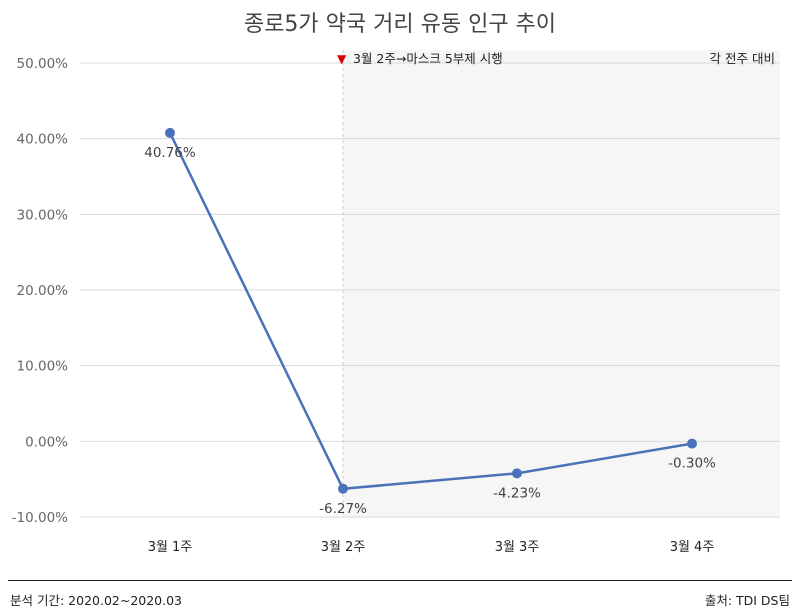 The height and width of the screenshot is (612, 800). Describe the element at coordinates (43, 291) in the screenshot. I see `y-tick-label: 20.00%` at that location.